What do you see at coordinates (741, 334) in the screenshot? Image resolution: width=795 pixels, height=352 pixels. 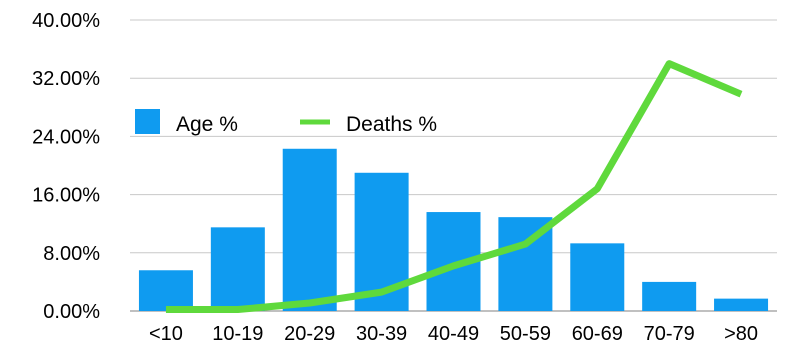 I see `x-tick-label: >80` at bounding box center [741, 334].